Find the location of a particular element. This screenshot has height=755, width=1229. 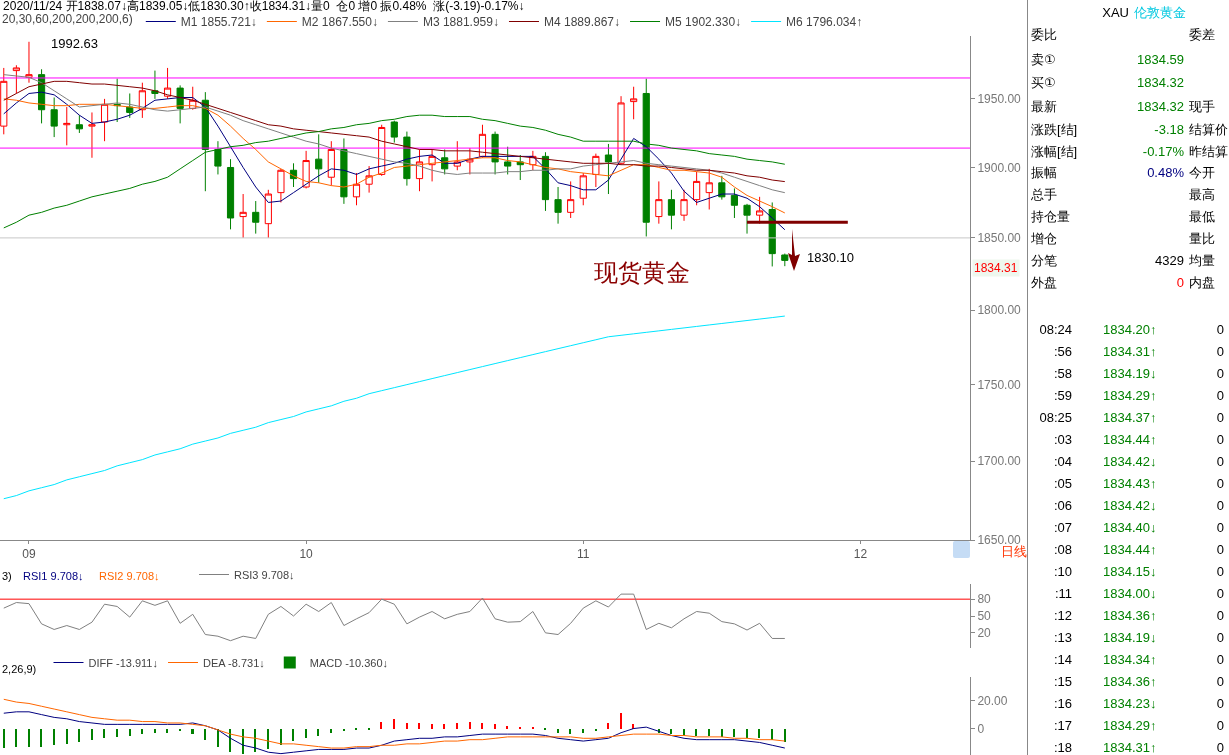

chart-title: 2020/11/24 开1838.07↓高1839.05↓低1830.30↑收1834.31↓量0 仓0 增0 振0.48% 涨(-3.19)-0.17%↓ is located at coordinates (264, 7).